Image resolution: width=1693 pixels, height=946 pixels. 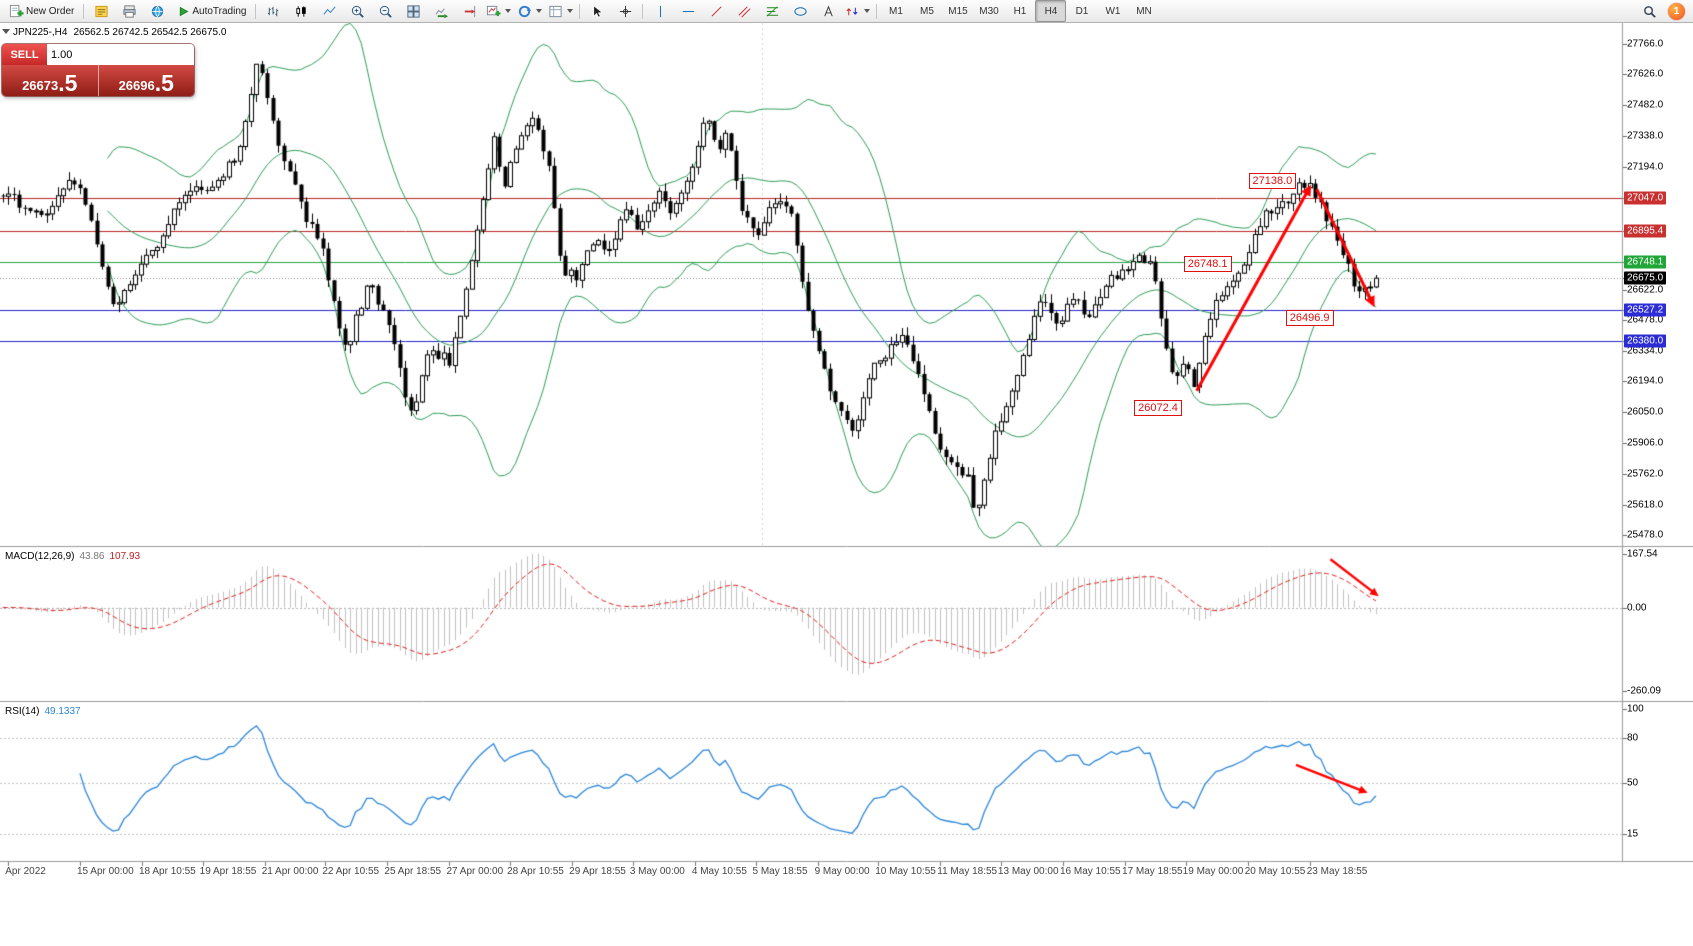 I want to click on price-line-label: 26527.2, so click(x=1645, y=310).